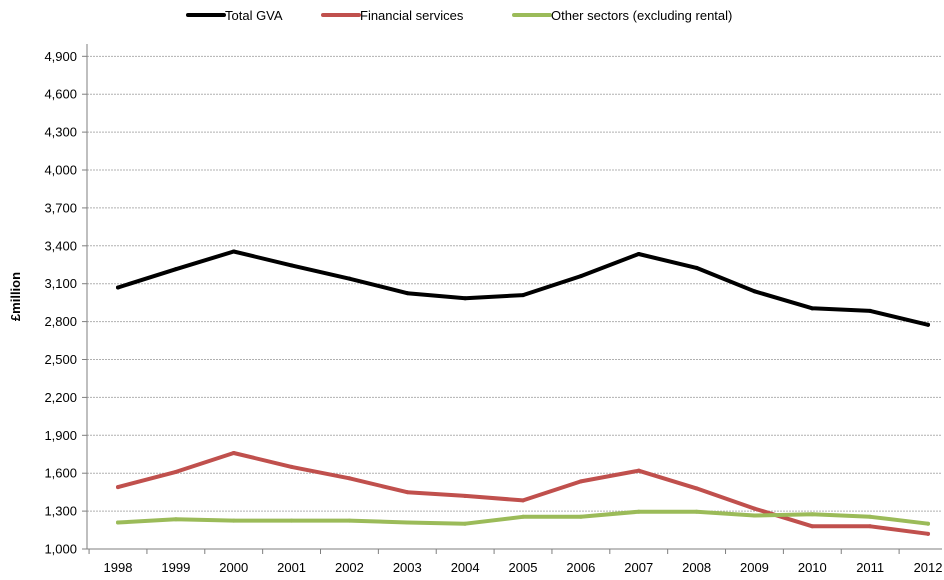 This screenshot has height=580, width=944. What do you see at coordinates (60, 359) in the screenshot?
I see `y-tick-label: 2,500` at bounding box center [60, 359].